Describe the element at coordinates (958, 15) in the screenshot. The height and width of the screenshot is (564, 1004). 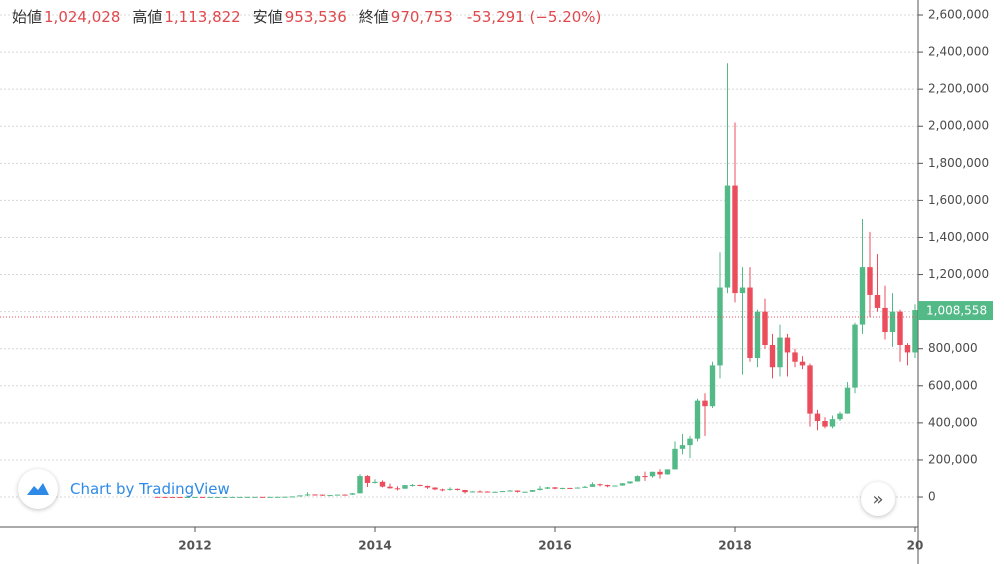
I see `y-tick-label: 2,600,000` at that location.